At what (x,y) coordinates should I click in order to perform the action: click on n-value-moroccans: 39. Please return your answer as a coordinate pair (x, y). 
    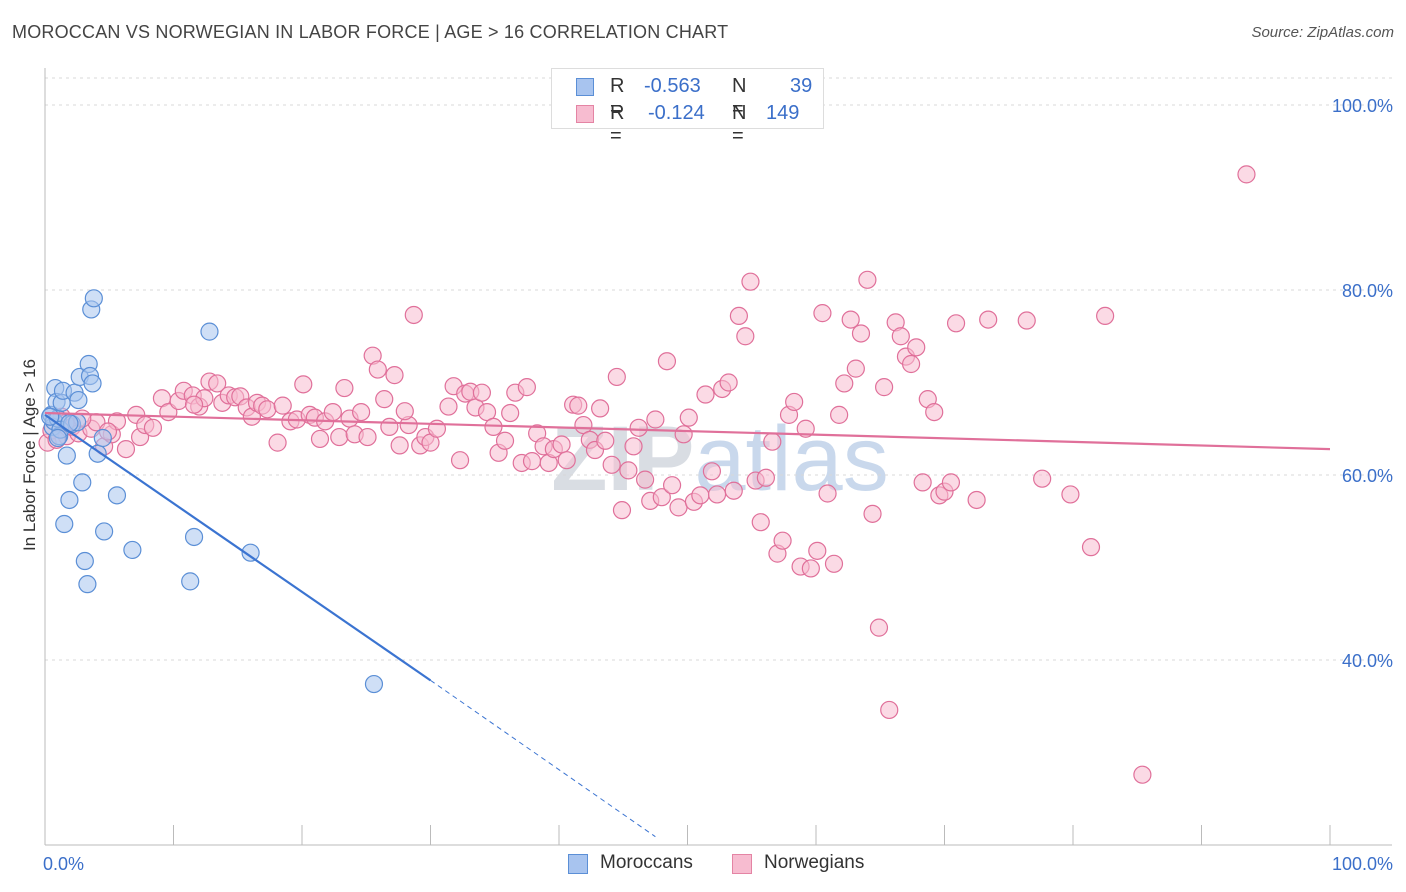
    Looking at the image, I should click on (801, 86).